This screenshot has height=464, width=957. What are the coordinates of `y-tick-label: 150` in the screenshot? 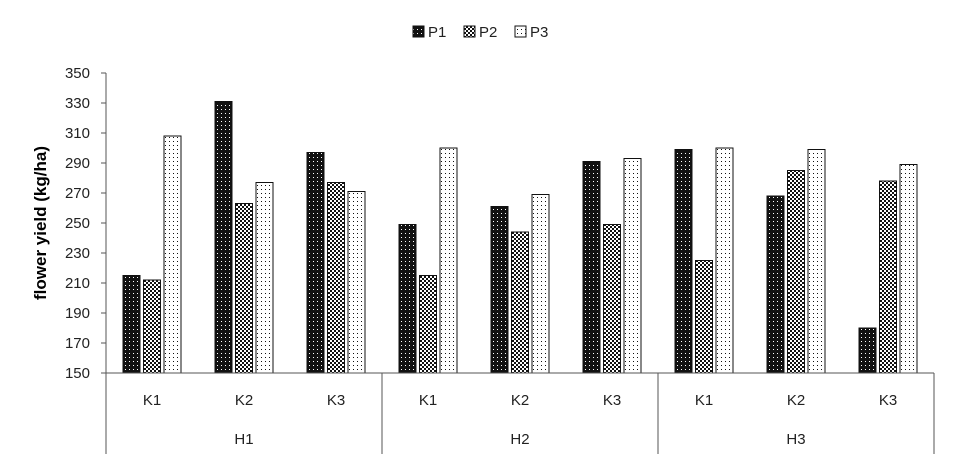 It's located at (77, 373).